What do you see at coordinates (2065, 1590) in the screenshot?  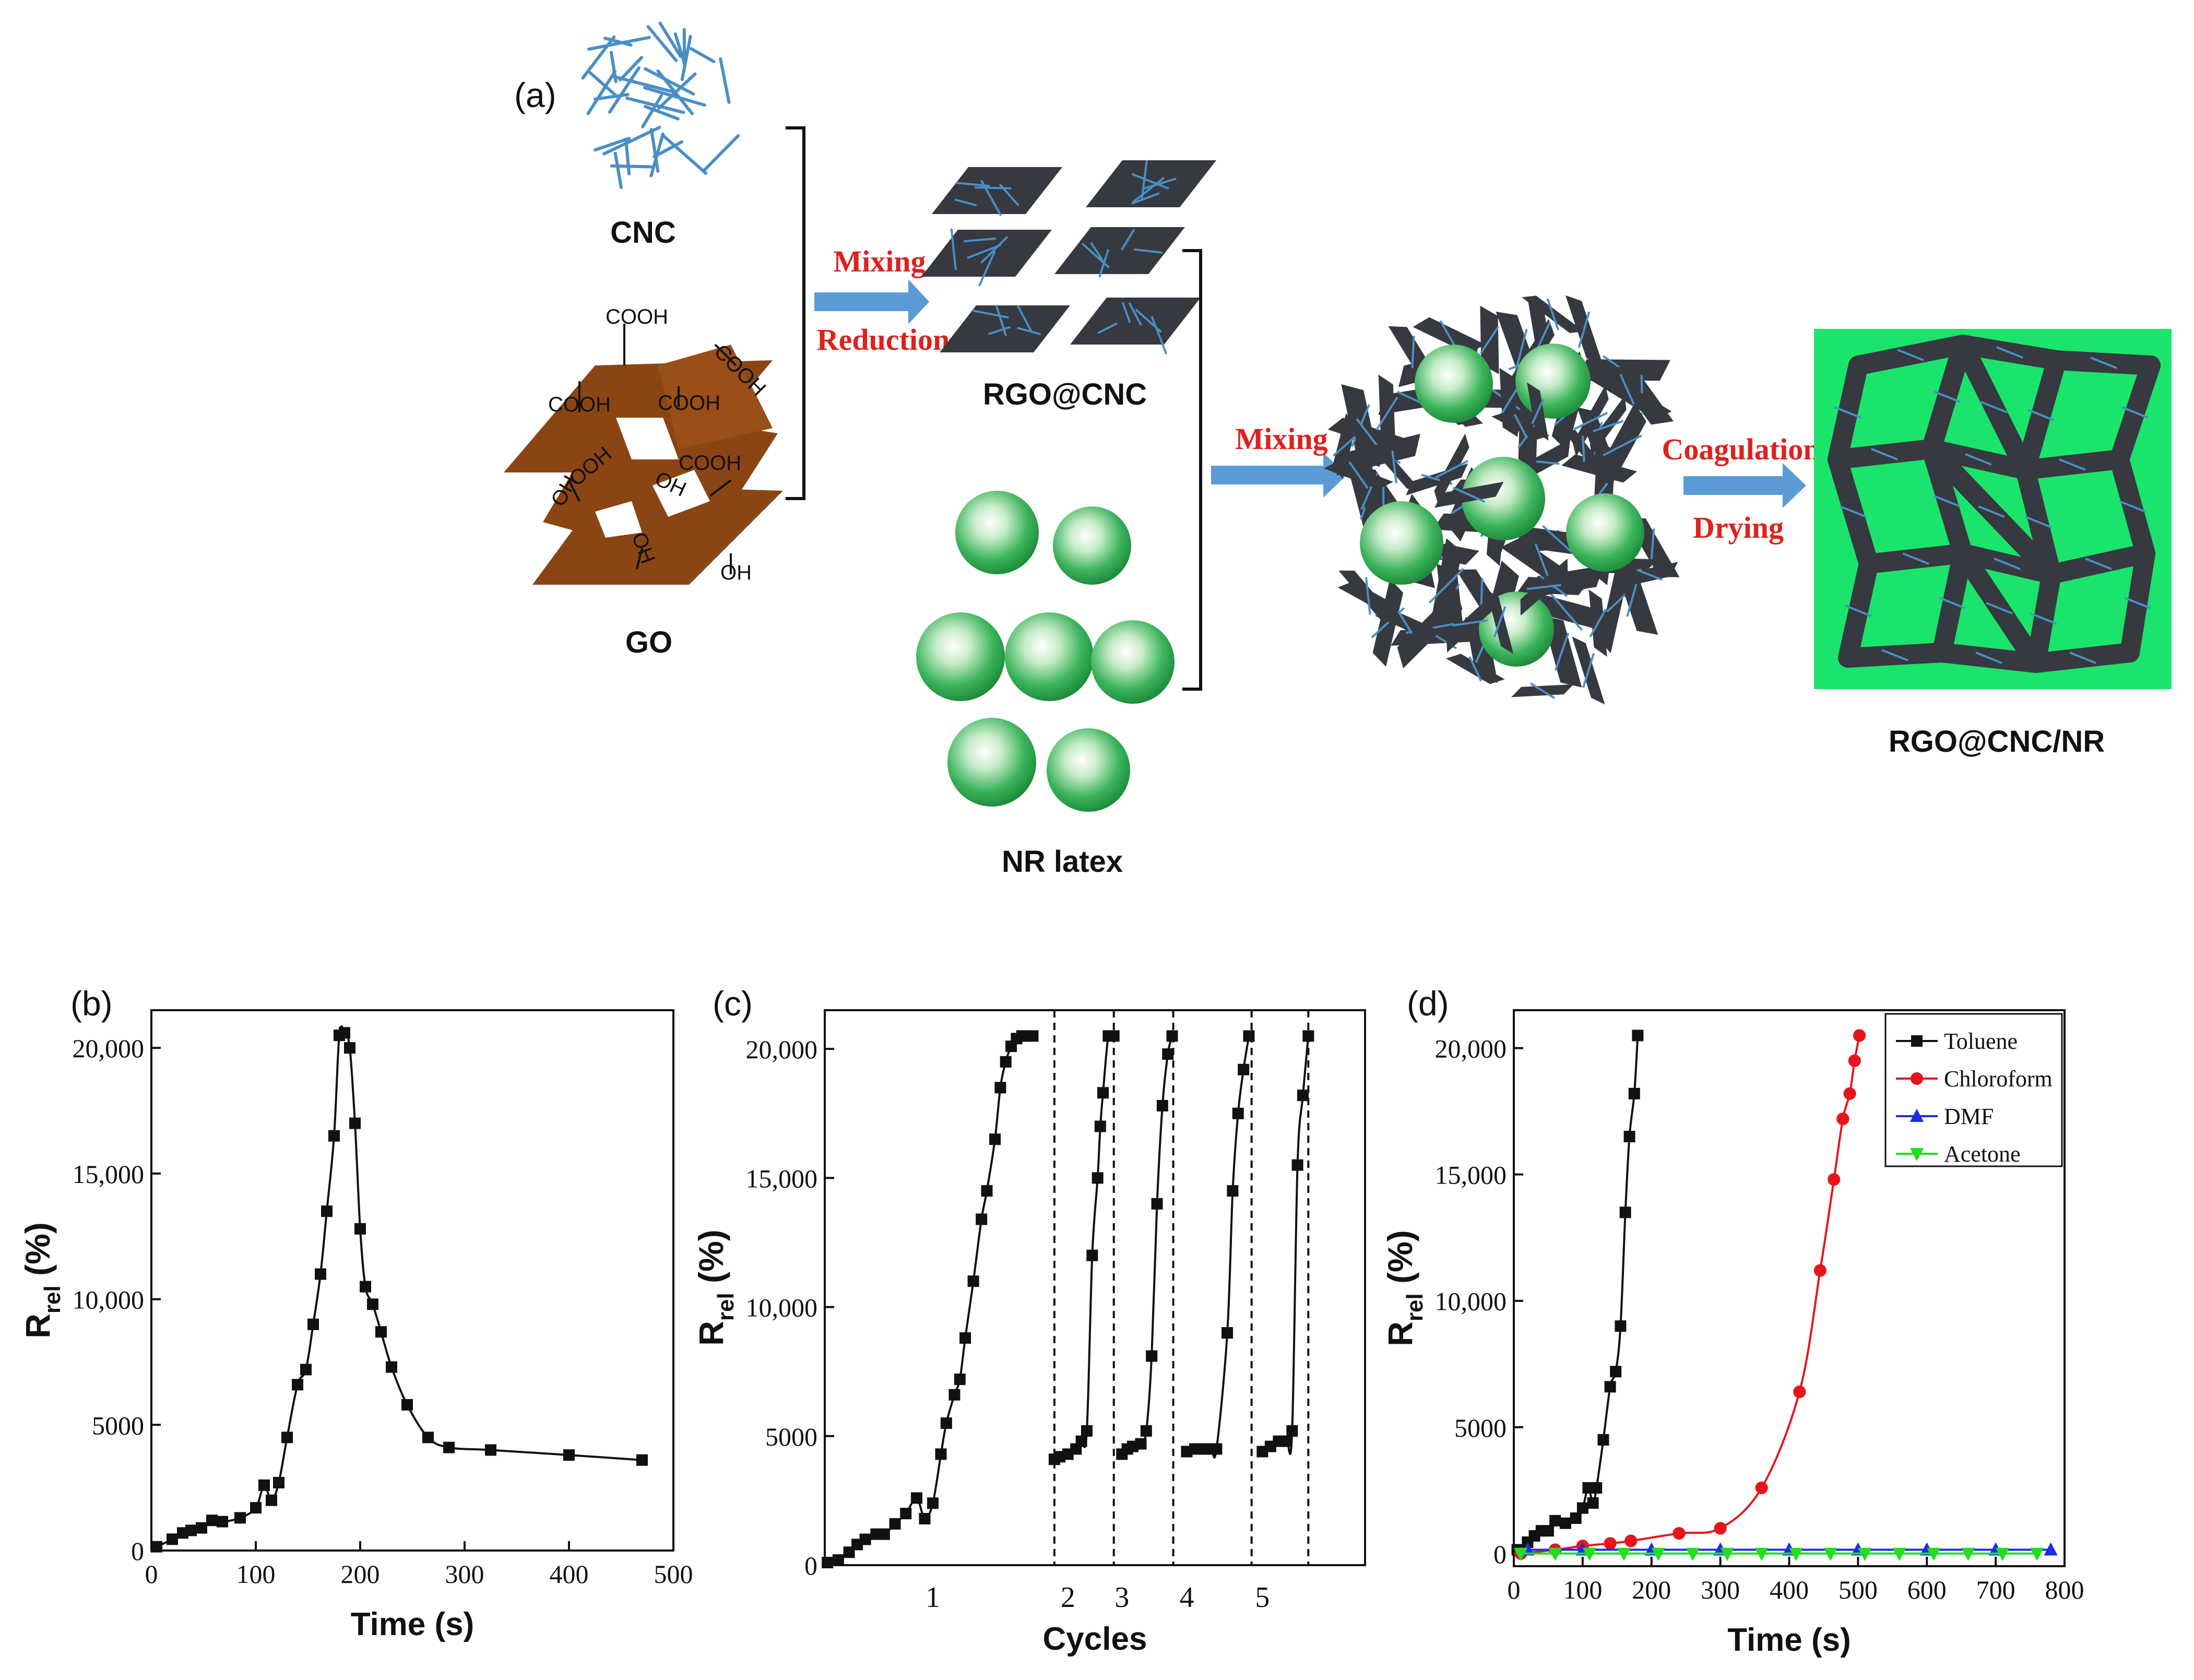 I see `x-tick-label: 800` at bounding box center [2065, 1590].